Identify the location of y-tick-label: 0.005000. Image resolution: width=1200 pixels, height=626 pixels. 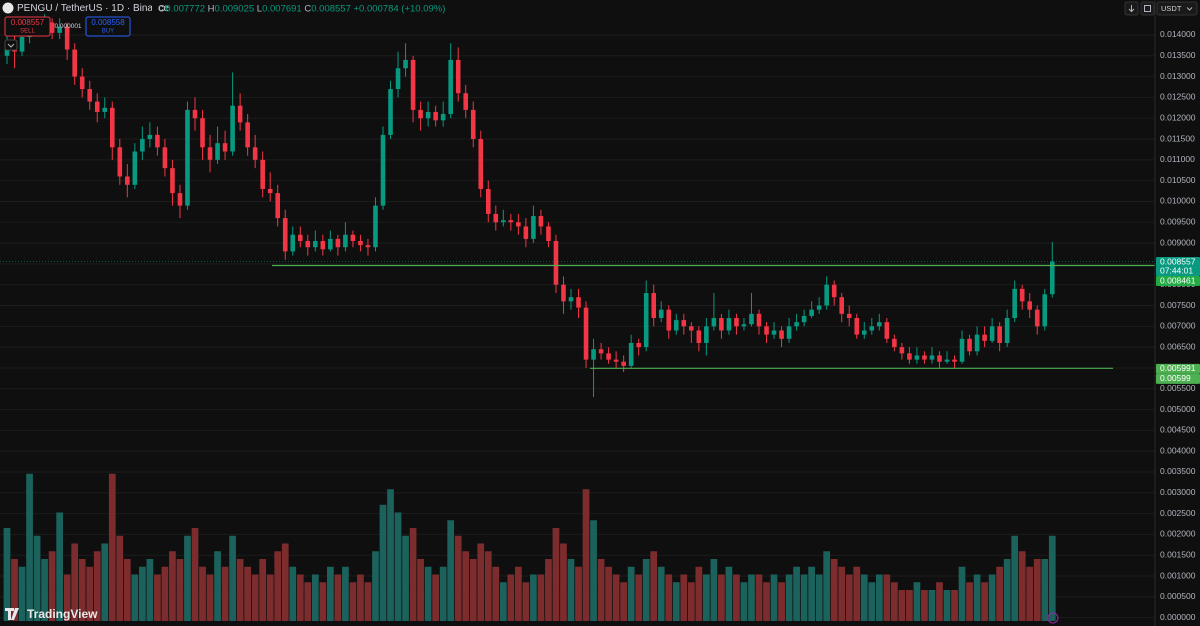
(1178, 409).